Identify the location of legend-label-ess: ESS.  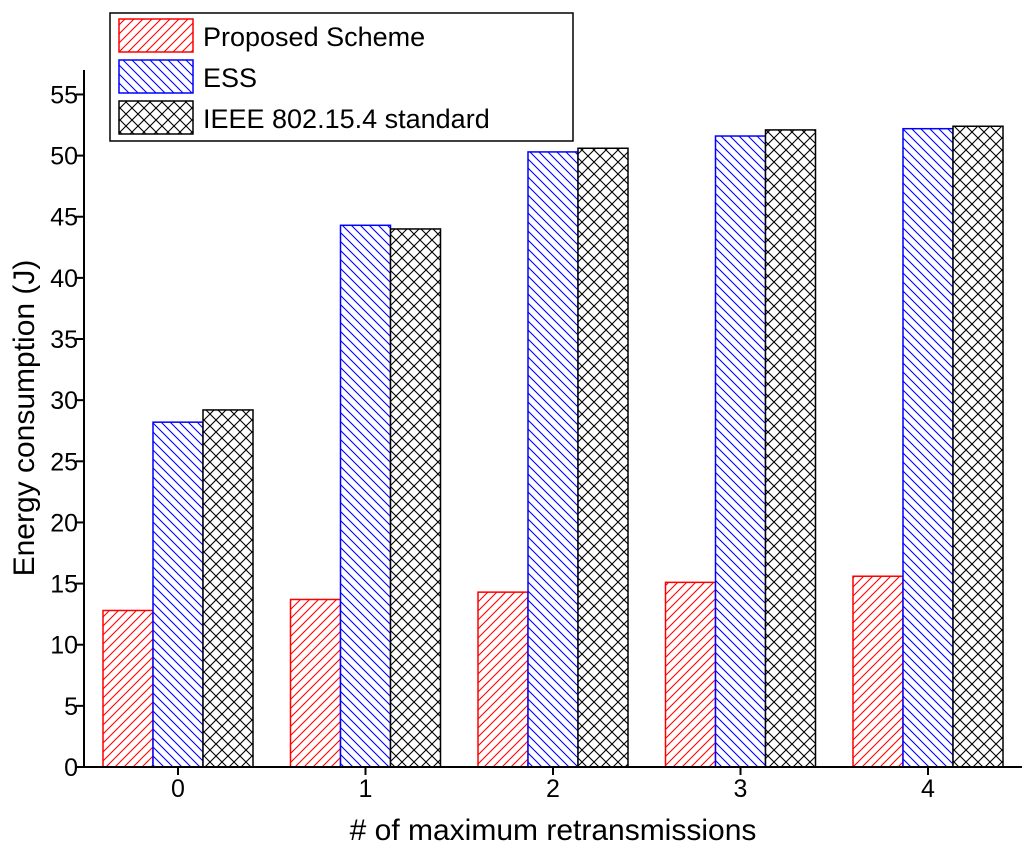
(230, 78).